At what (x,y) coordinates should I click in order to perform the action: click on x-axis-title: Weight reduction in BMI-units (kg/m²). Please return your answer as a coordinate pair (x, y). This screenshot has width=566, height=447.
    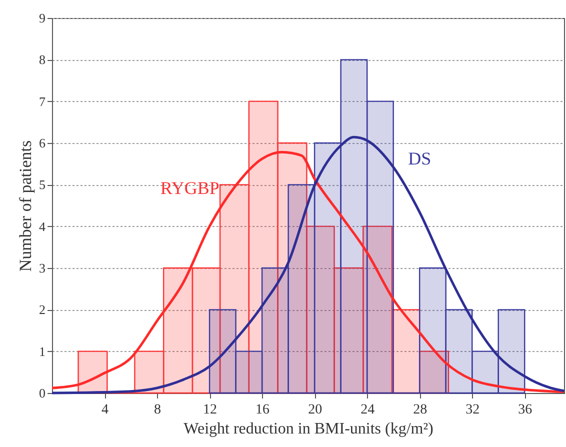
    Looking at the image, I should click on (309, 429).